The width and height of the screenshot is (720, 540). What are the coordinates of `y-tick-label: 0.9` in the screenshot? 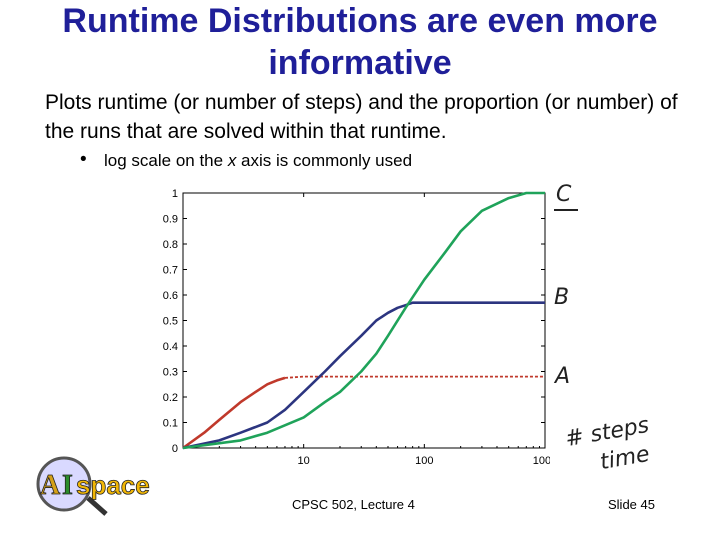 It's located at (170, 220).